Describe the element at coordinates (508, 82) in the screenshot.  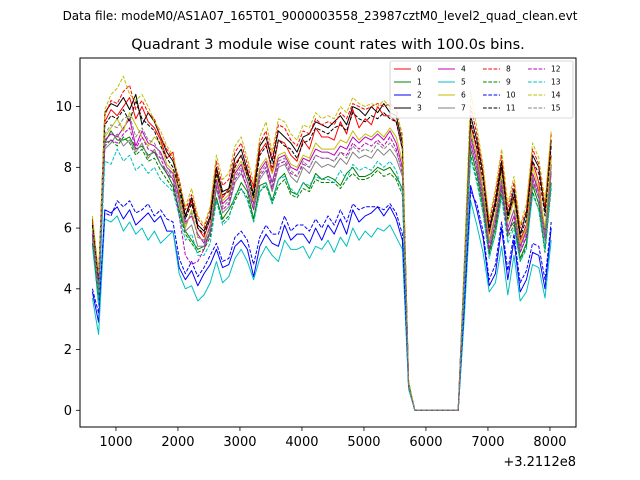
I see `legend-label-9: 9` at that location.